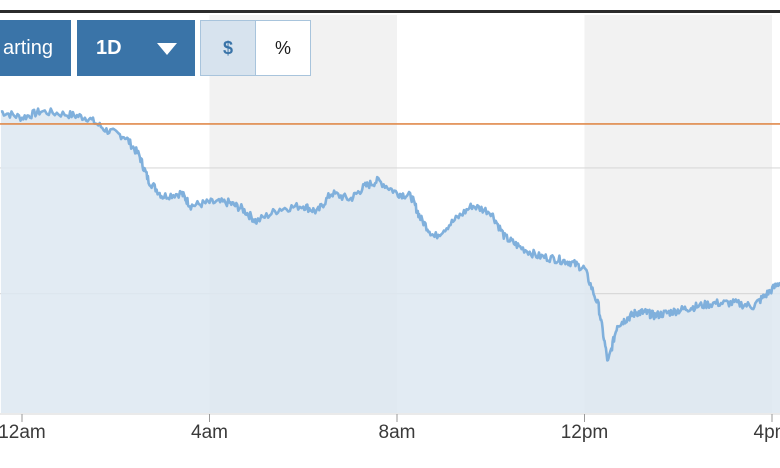  I want to click on x-tick-label: 8am, so click(397, 432).